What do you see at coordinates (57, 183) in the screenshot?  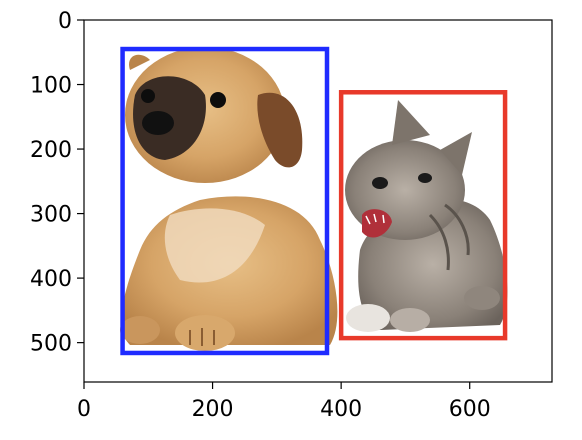 I see `y-axis: 0 100 200 300 400 500` at bounding box center [57, 183].